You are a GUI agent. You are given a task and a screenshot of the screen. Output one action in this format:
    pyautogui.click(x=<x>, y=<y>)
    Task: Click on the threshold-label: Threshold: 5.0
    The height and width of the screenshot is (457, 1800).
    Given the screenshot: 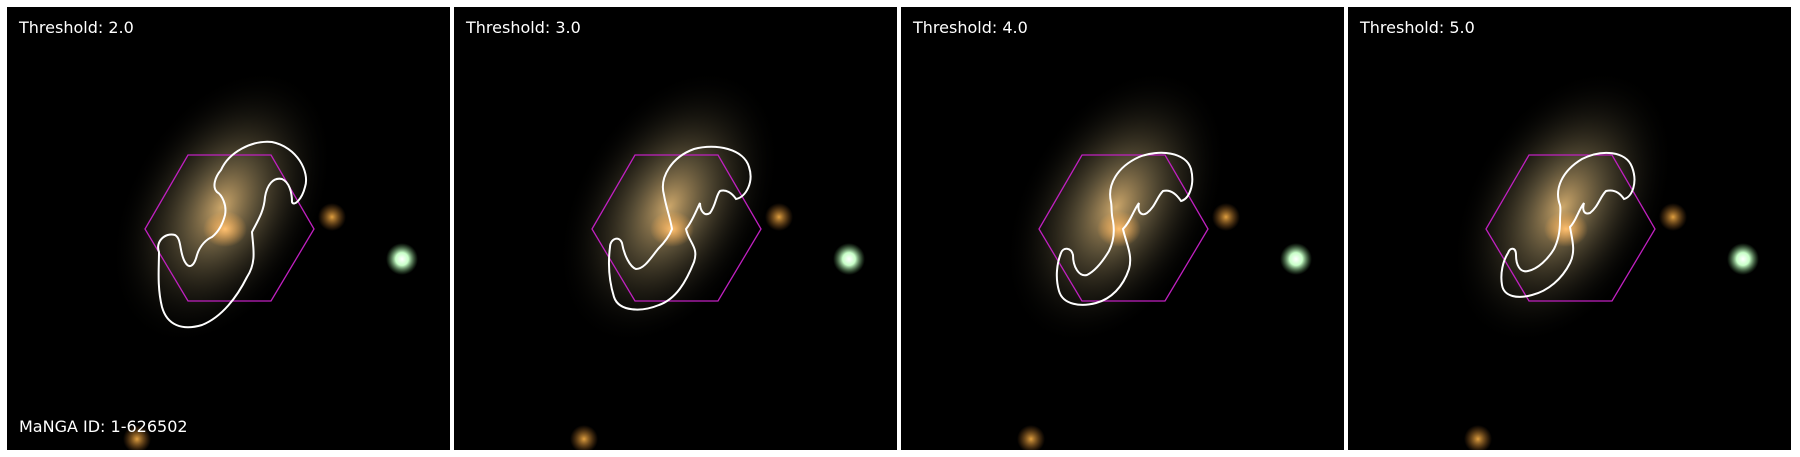 What is the action you would take?
    pyautogui.click(x=1417, y=27)
    